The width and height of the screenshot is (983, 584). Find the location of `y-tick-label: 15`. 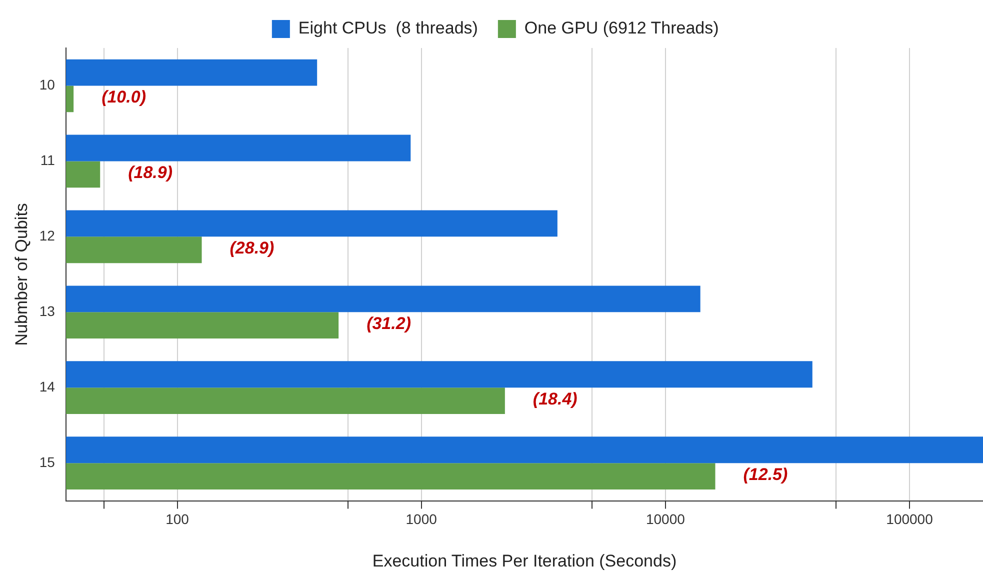

y-tick-label: 15 is located at coordinates (47, 462).